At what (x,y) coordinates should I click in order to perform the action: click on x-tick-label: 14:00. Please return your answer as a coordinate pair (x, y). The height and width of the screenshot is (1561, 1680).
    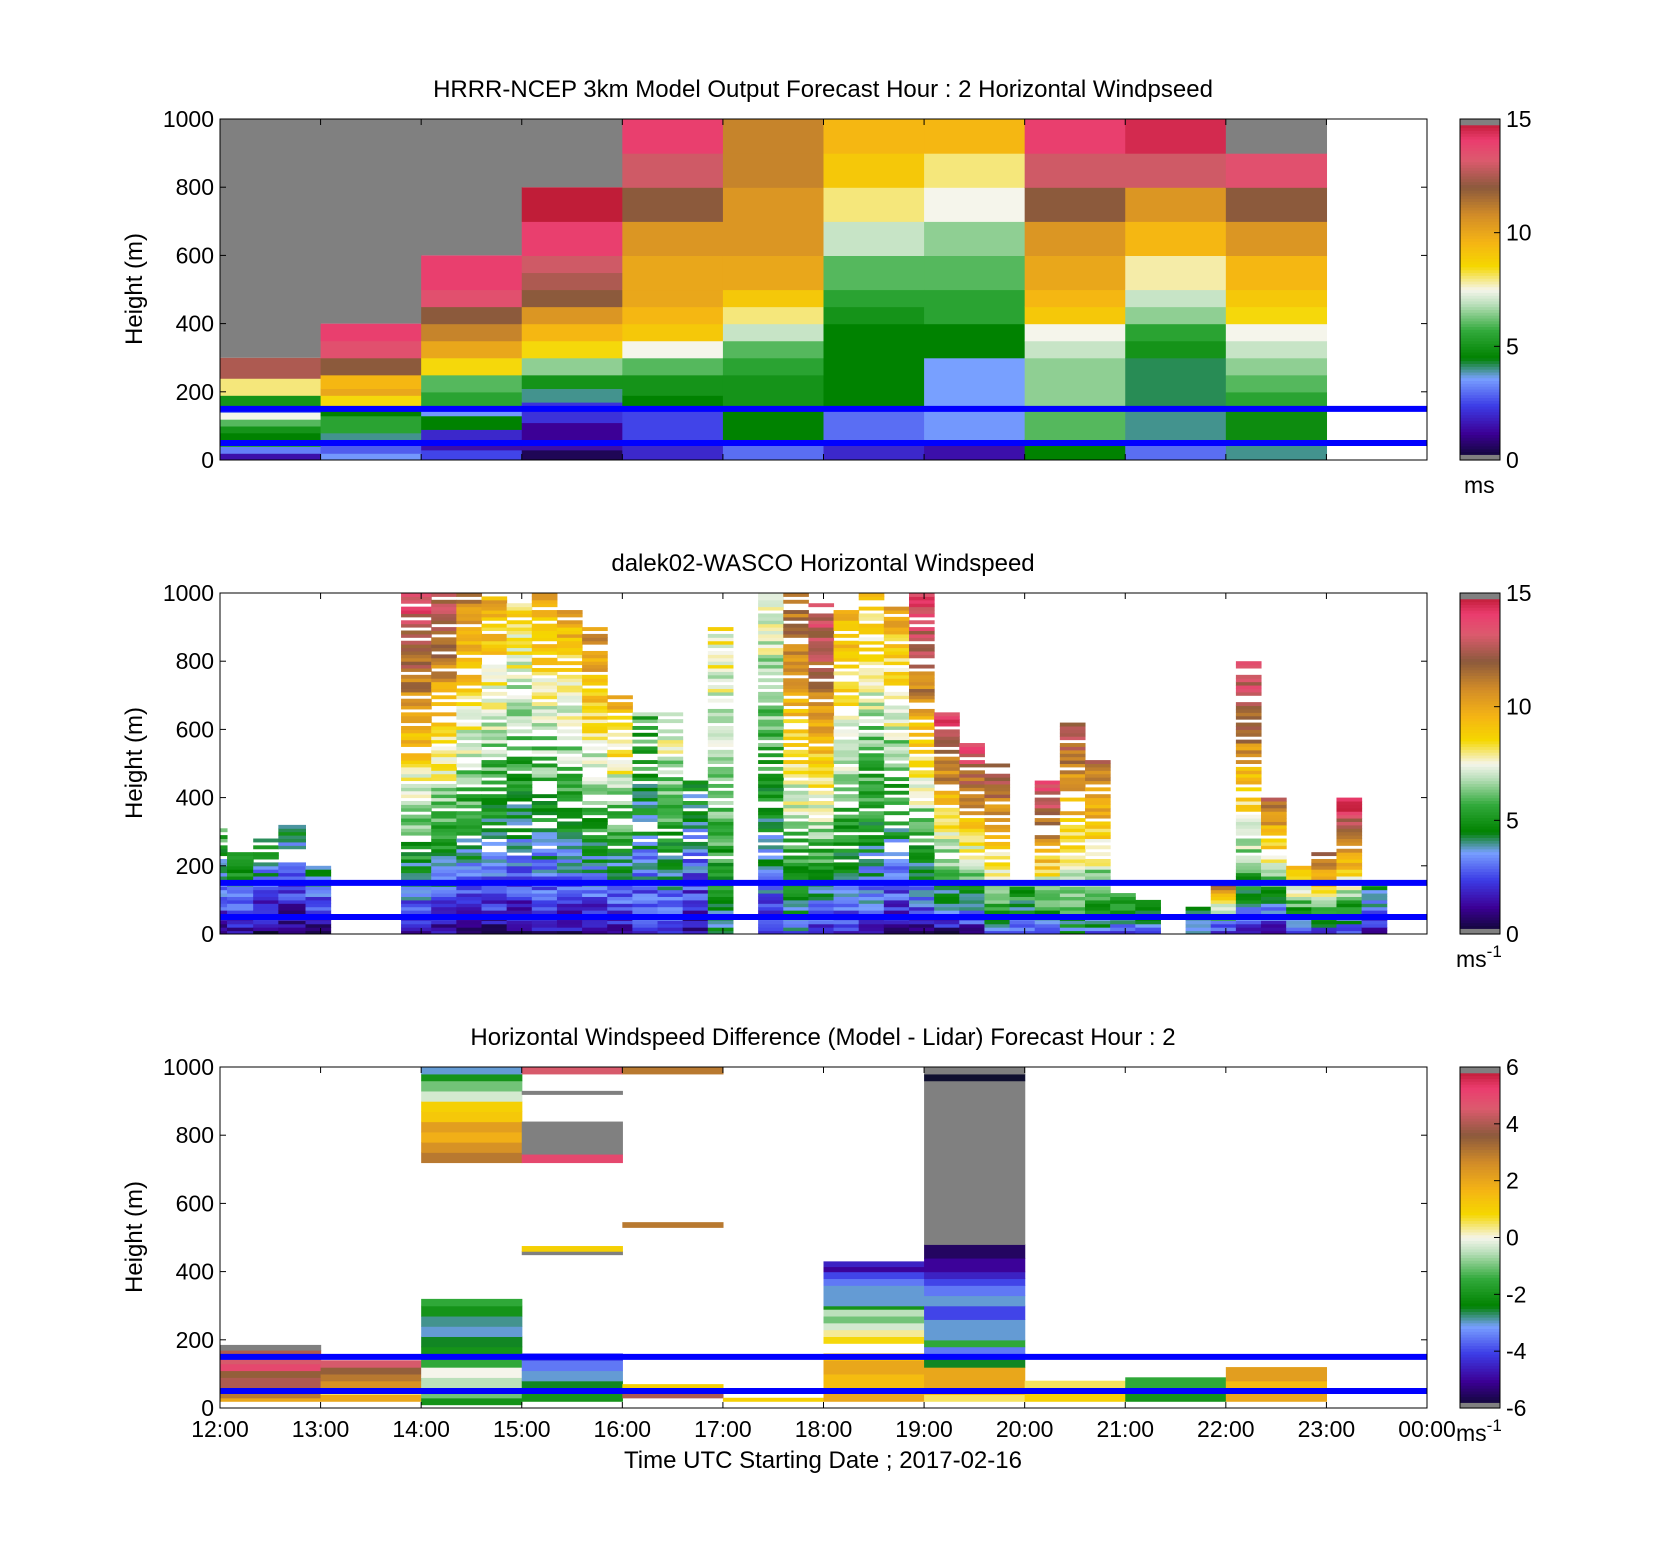
    Looking at the image, I should click on (421, 1429).